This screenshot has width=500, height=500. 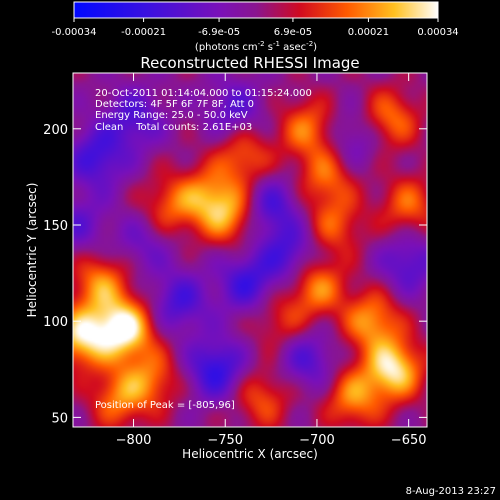 What do you see at coordinates (249, 63) in the screenshot?
I see `chart-title: Reconstructed RHESSI Image` at bounding box center [249, 63].